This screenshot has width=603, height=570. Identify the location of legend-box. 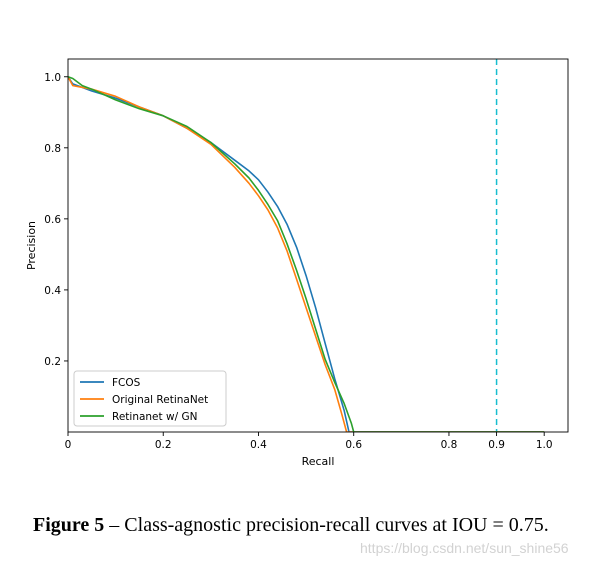
(150, 398).